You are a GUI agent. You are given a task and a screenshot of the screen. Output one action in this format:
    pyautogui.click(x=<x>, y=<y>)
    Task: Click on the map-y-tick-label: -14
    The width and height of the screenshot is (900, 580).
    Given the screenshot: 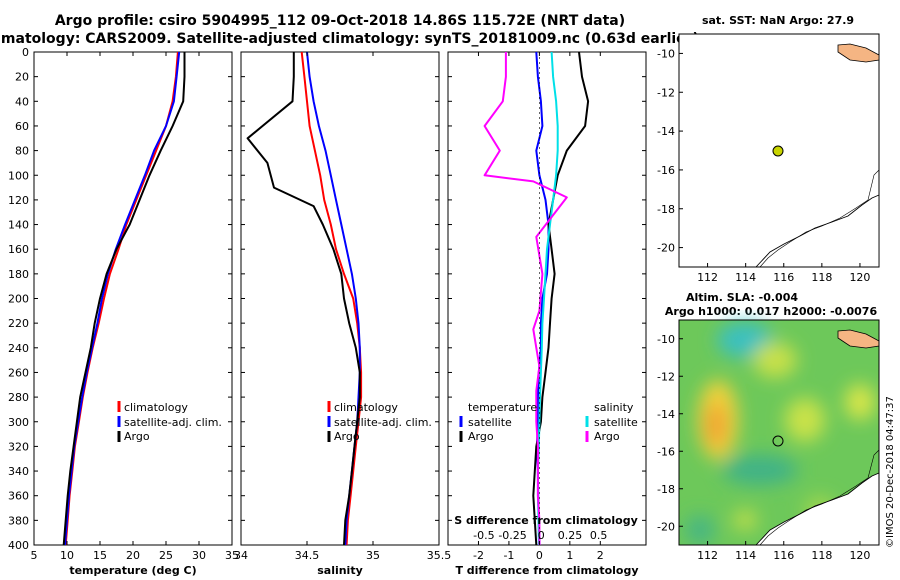 What is the action you would take?
    pyautogui.click(x=666, y=414)
    